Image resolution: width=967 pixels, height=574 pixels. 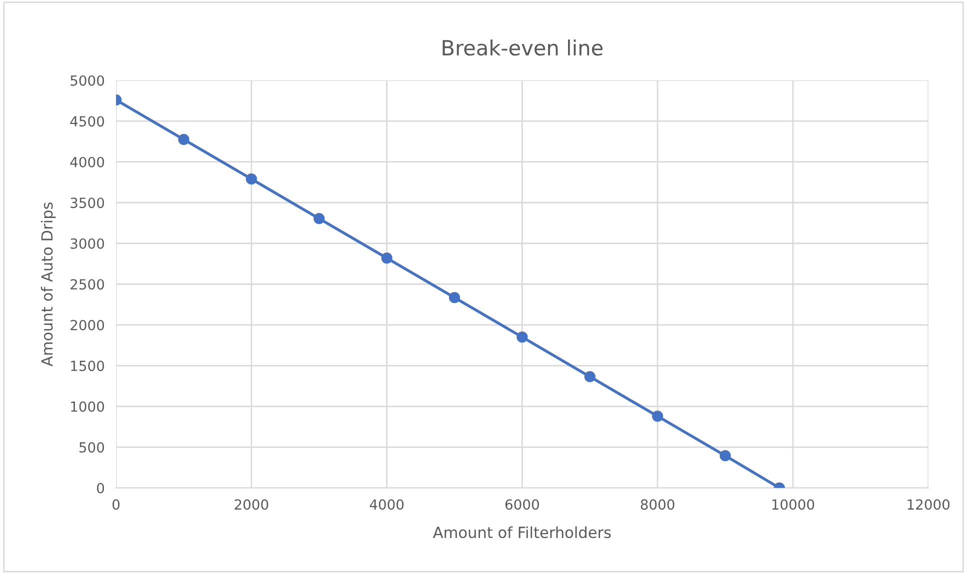 I want to click on x-tick-label: 4000, so click(x=387, y=504).